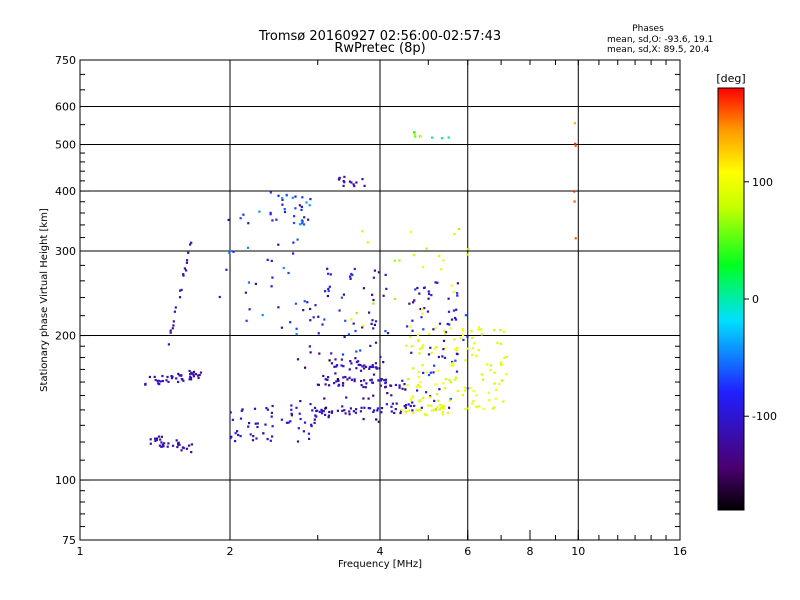 The width and height of the screenshot is (800, 600). Describe the element at coordinates (230, 551) in the screenshot. I see `x-tick-label: 2` at that location.